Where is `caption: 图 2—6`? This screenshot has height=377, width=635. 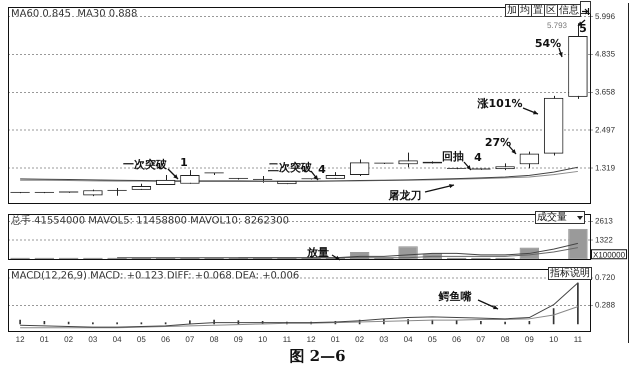
caption: 图 2—6 is located at coordinates (317, 356).